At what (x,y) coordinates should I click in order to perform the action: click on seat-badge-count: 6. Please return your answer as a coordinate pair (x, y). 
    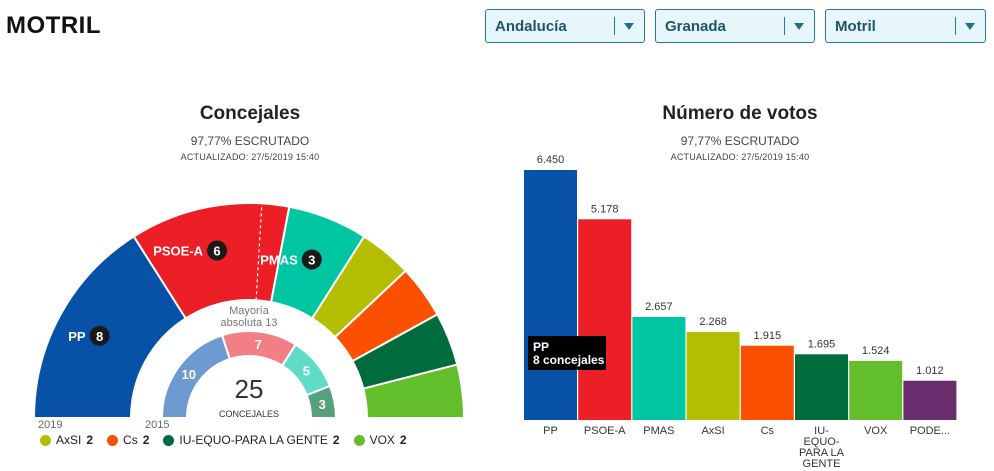
    Looking at the image, I should click on (216, 251).